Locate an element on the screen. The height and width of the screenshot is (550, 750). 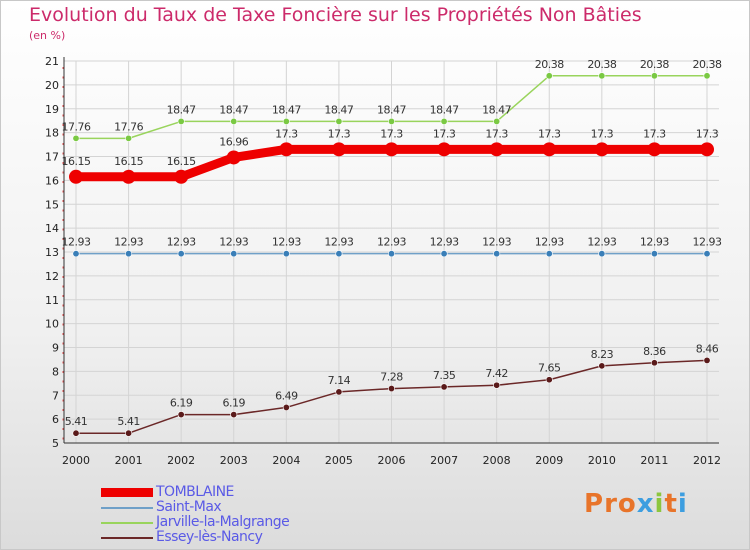
x-tick-label: 2008 is located at coordinates (497, 460).